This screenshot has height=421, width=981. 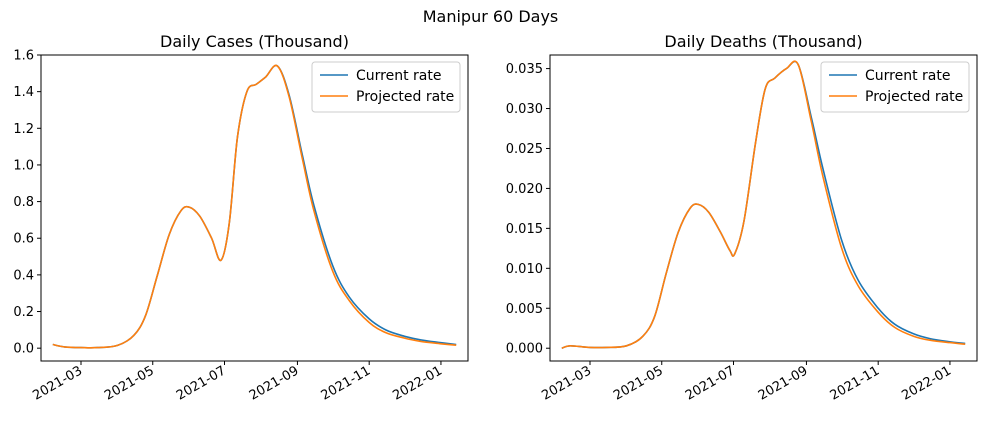 I want to click on cases-x-tick-label: 2022-01, so click(x=417, y=383).